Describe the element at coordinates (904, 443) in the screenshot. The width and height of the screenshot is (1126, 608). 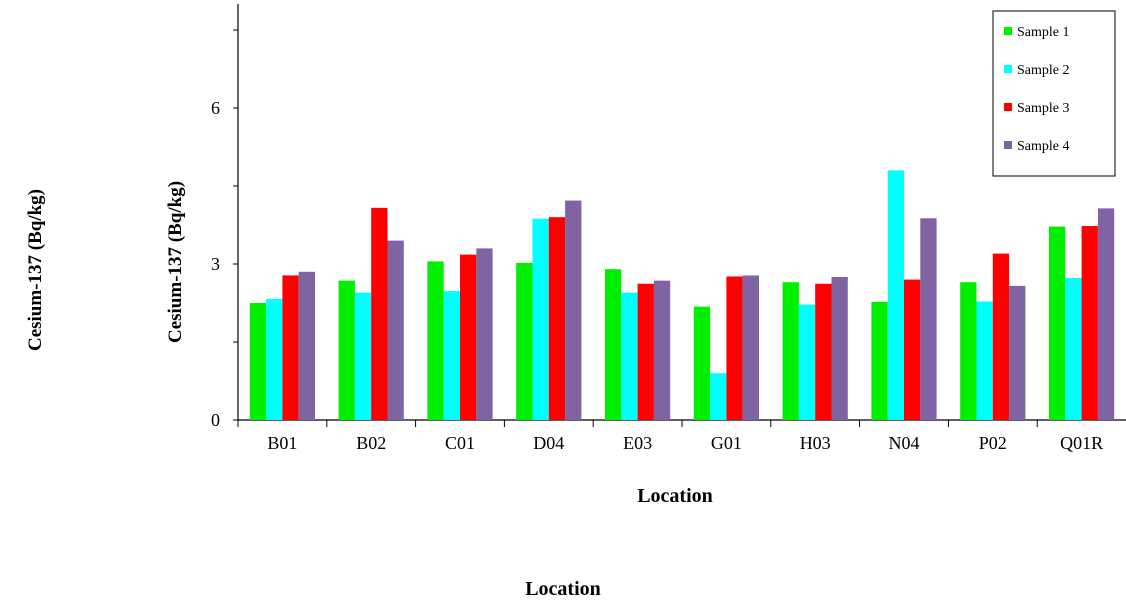
I see `x-tick-label: N04` at that location.